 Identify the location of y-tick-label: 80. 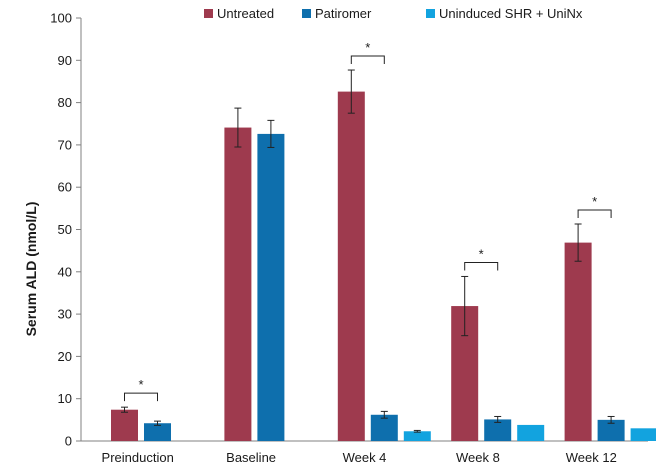
(65, 102).